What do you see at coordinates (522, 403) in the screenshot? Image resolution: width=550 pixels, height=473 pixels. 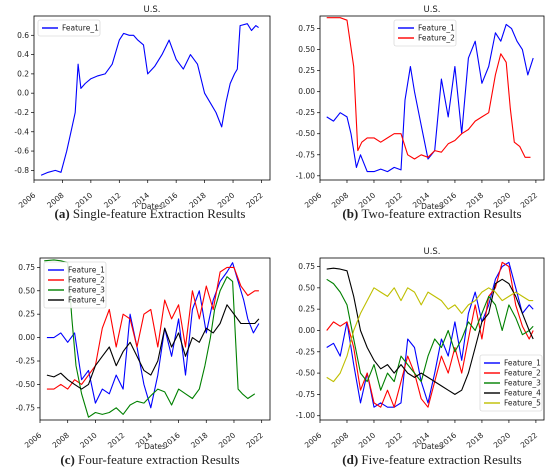 I see `legend-label: Feature_5` at bounding box center [522, 403].